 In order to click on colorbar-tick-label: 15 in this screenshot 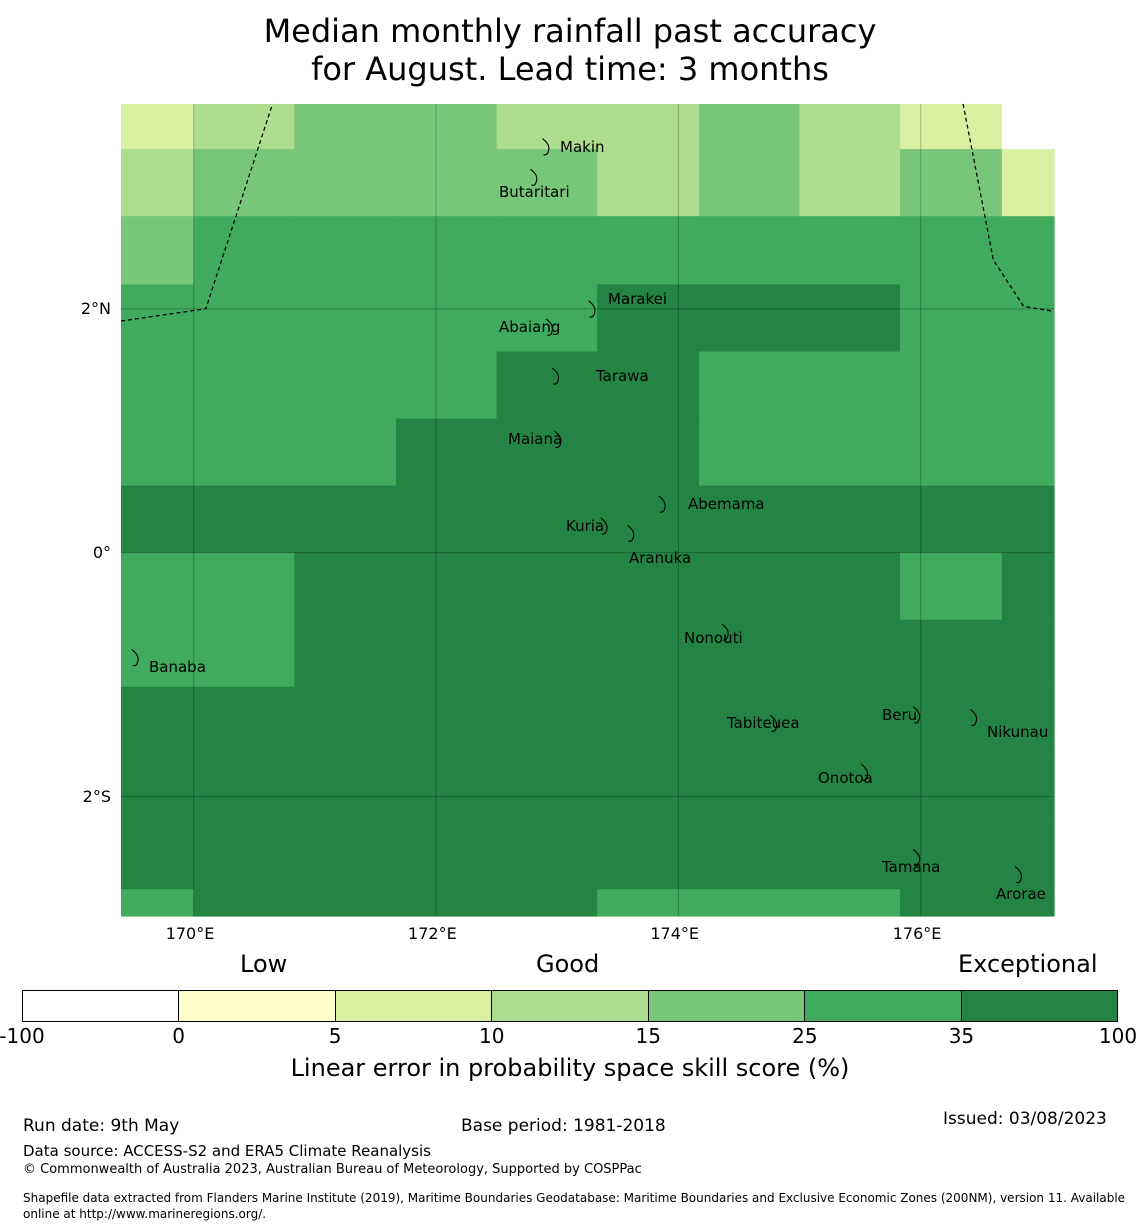, I will do `click(648, 1036)`.